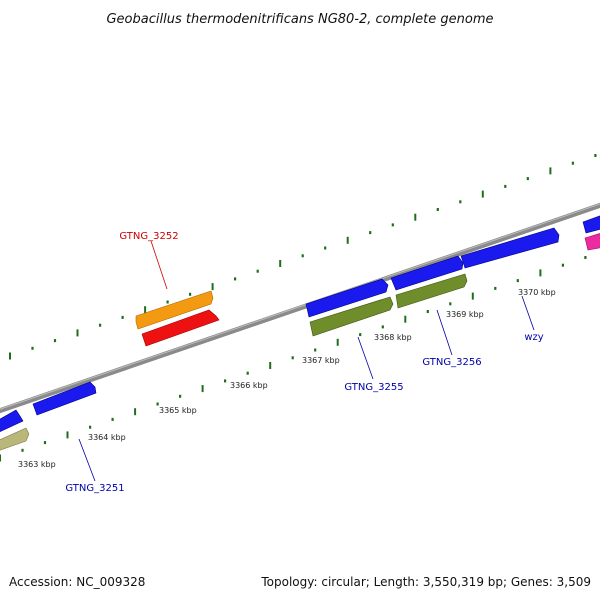  Describe the element at coordinates (373, 387) in the screenshot. I see `gene-label-gtng-3255: GTNG_3255` at that location.